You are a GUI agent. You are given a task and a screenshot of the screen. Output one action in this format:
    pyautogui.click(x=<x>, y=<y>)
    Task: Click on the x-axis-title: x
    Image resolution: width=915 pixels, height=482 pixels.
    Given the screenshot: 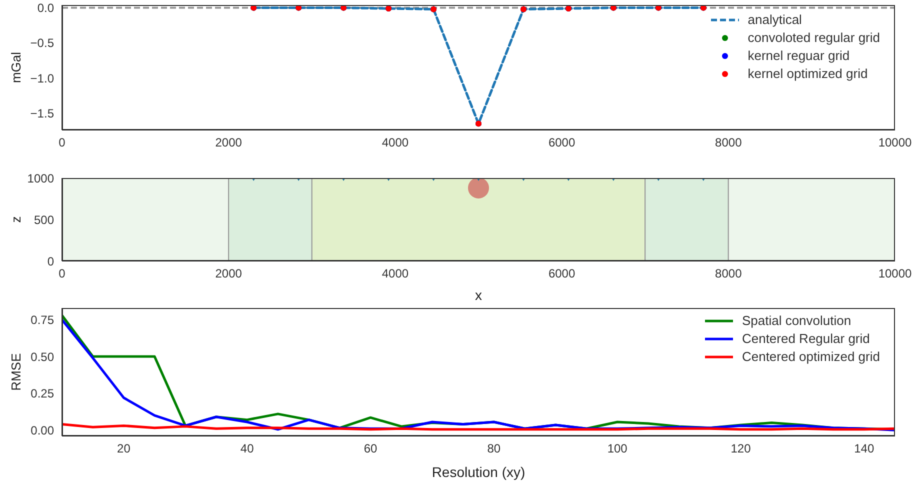 What is the action you would take?
    pyautogui.click(x=478, y=295)
    